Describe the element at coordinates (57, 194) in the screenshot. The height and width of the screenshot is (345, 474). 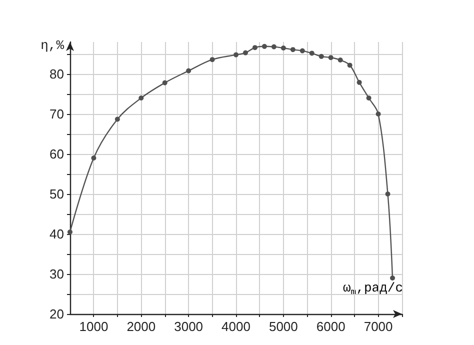
I see `y-tick-label: 50` at that location.